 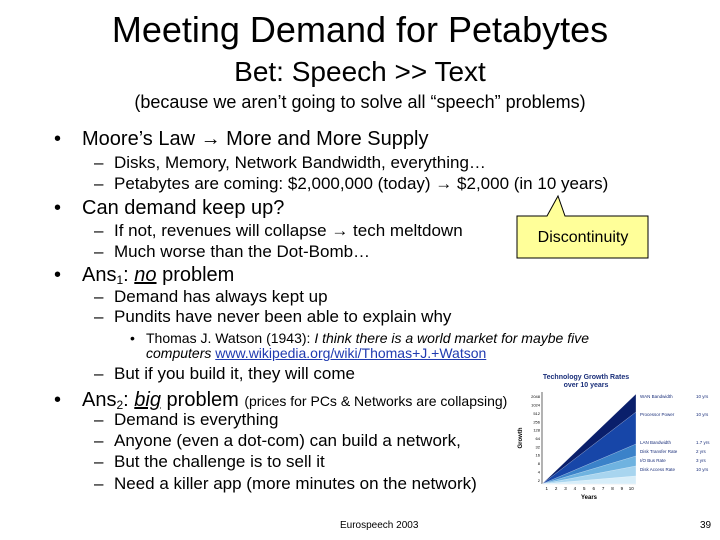 What do you see at coordinates (538, 446) in the screenshot?
I see `chart-y-tick: 32` at bounding box center [538, 446].